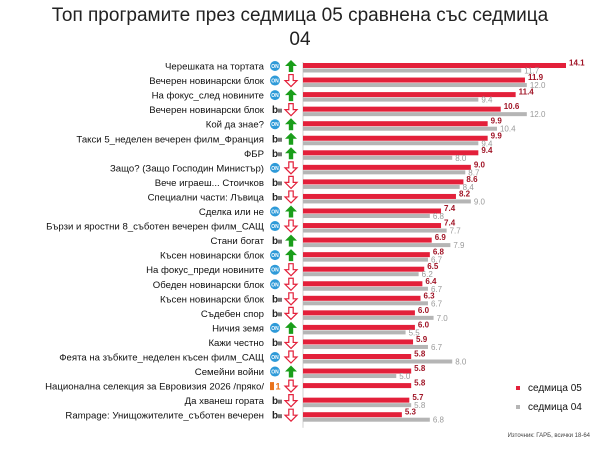 This screenshot has height=450, width=600. Describe the element at coordinates (422, 339) in the screenshot. I see `value-label-week-05: 5.9` at that location.